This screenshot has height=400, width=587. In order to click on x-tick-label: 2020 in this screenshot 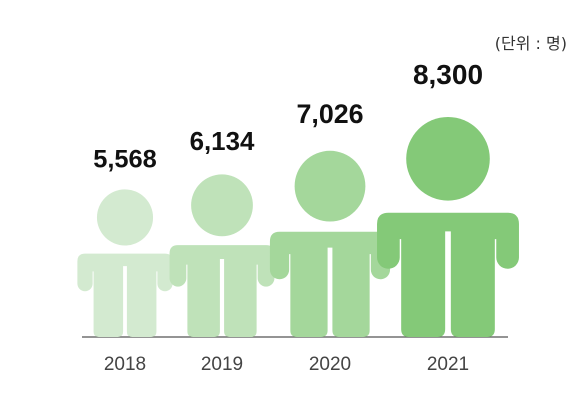, I will do `click(330, 364)`.